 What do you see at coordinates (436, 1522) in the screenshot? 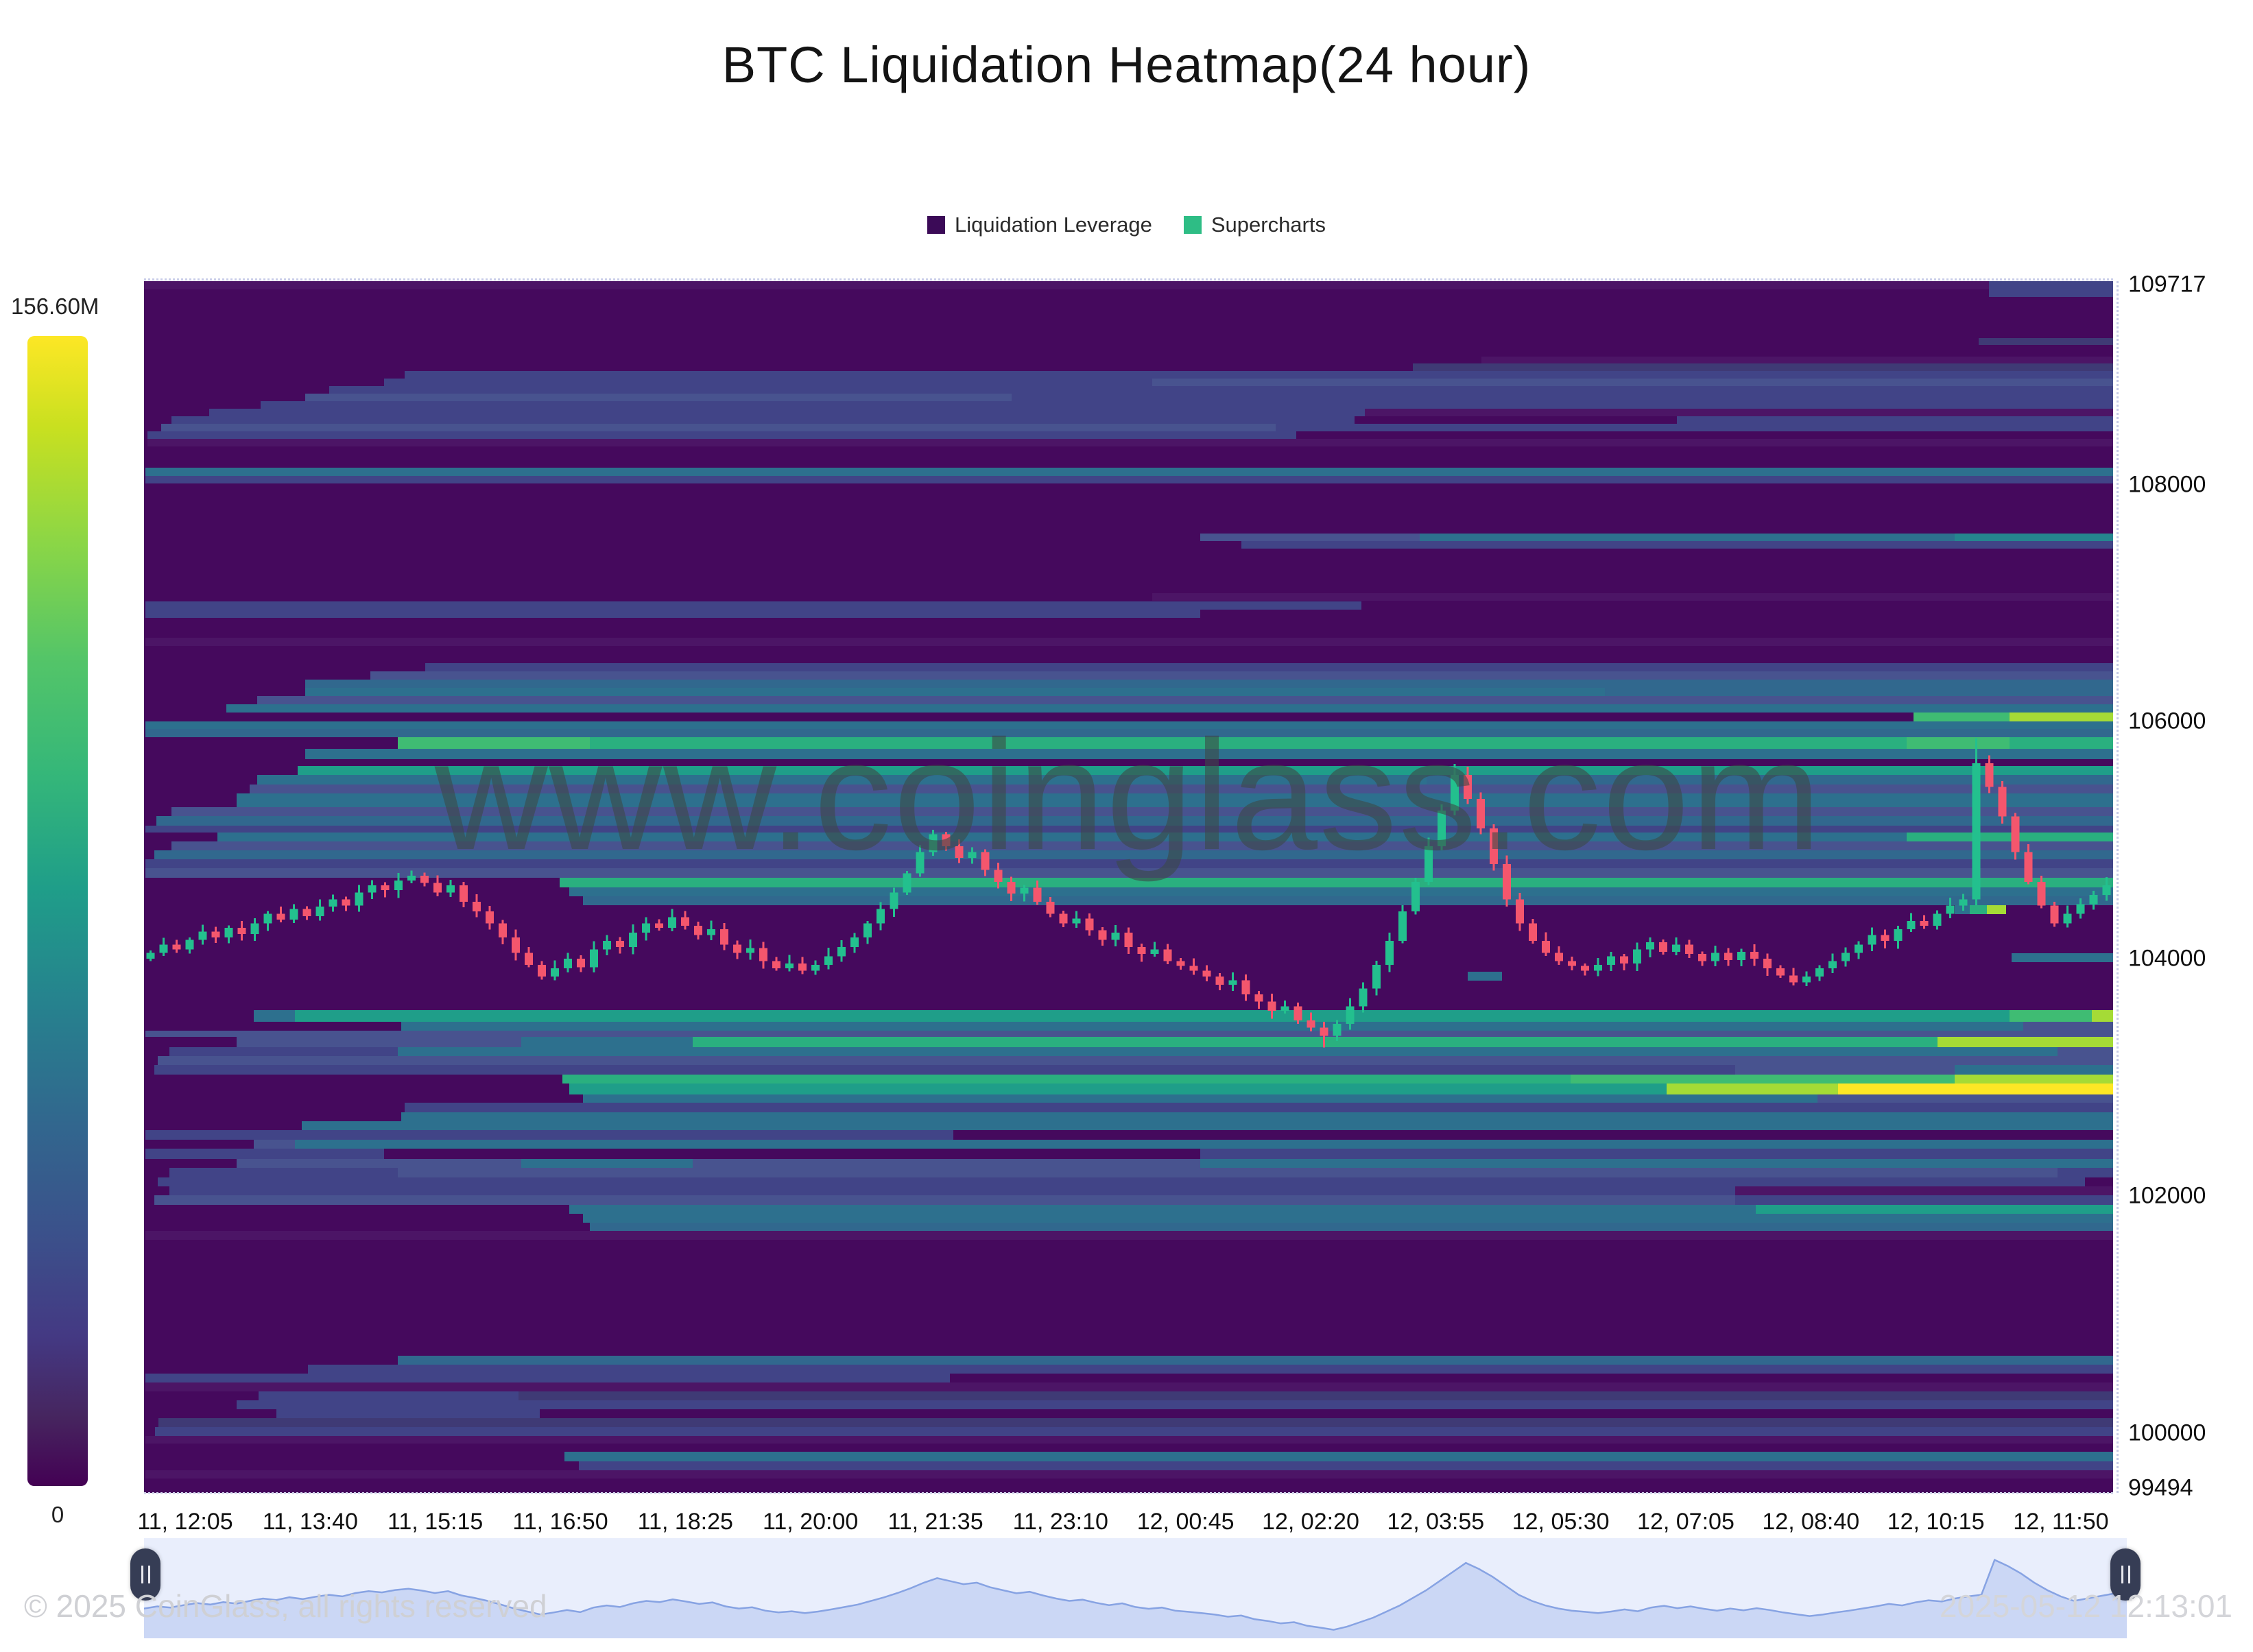
I see `x-axis-label: 11, 15:15` at bounding box center [436, 1522].